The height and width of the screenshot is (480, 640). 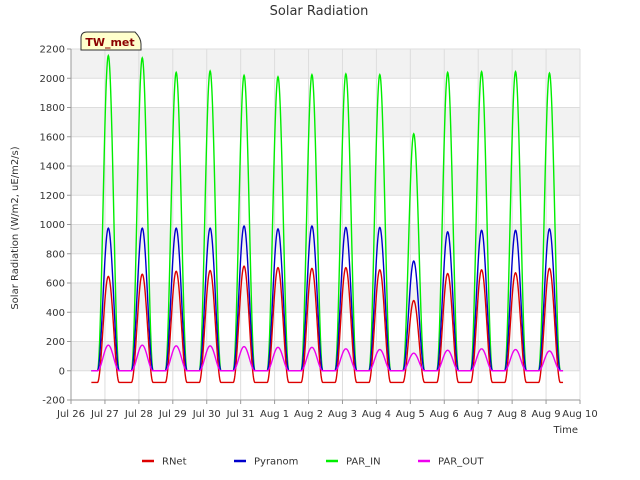 I want to click on x-tick-label: Aug 3, so click(x=342, y=414).